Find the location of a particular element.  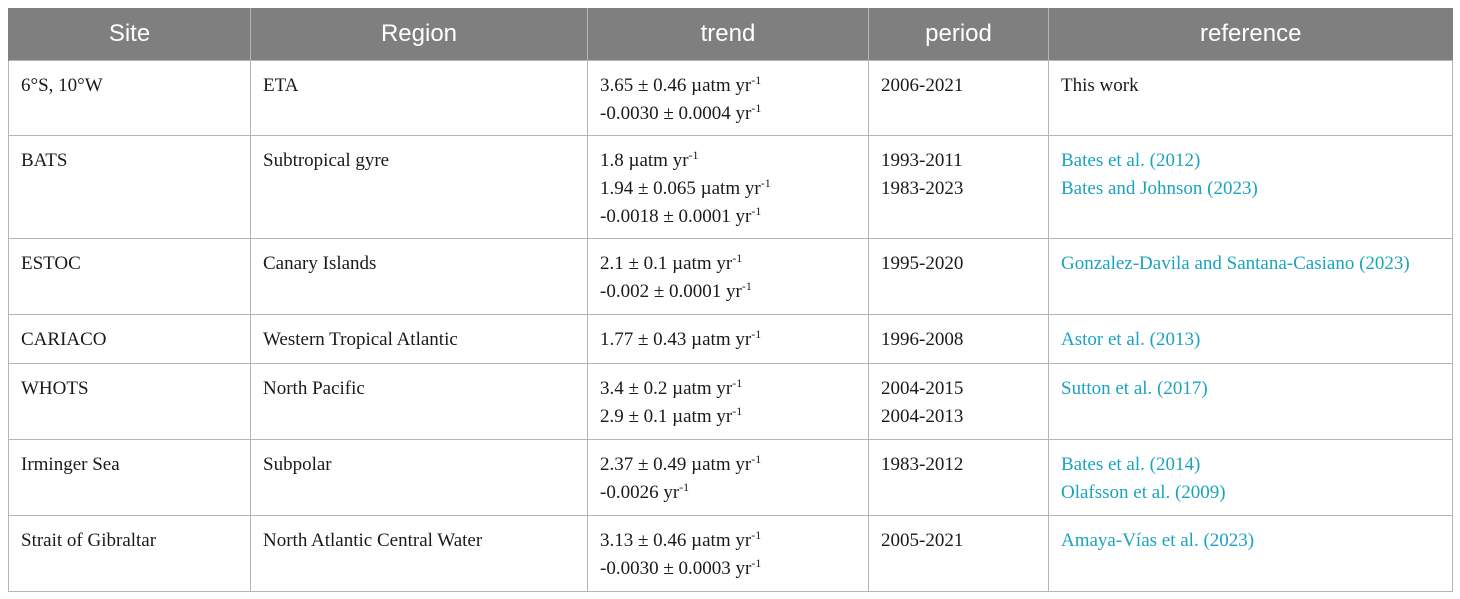

trend-text: 2.9 ± 0.1 µatm yr is located at coordinates (666, 416).